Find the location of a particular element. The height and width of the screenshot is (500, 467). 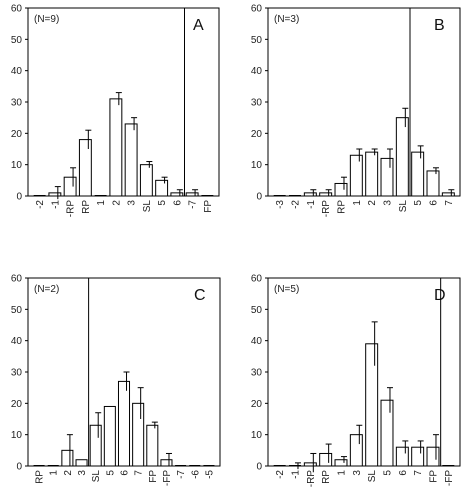

sample-size-label: (N=5) is located at coordinates (286, 289).